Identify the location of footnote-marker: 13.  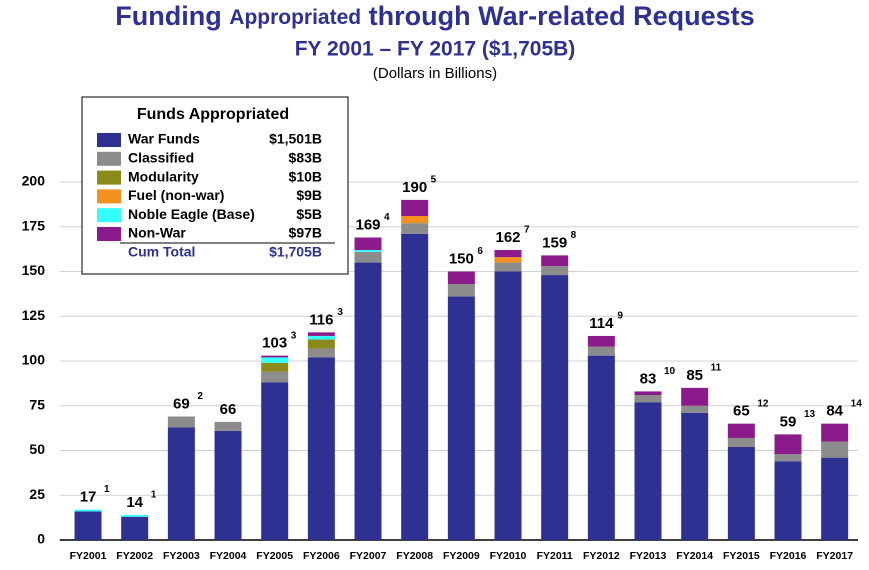
(810, 414).